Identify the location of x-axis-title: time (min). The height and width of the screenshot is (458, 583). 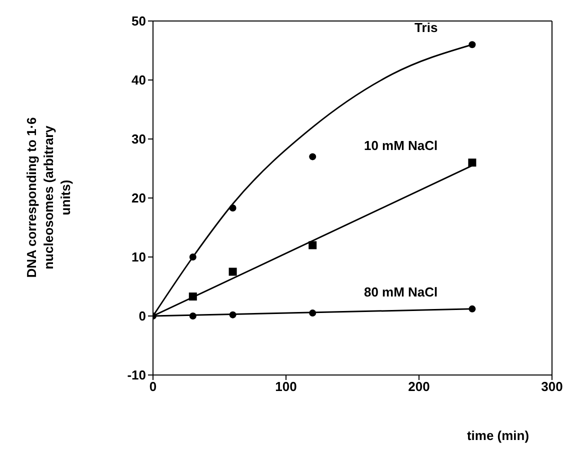
(498, 435).